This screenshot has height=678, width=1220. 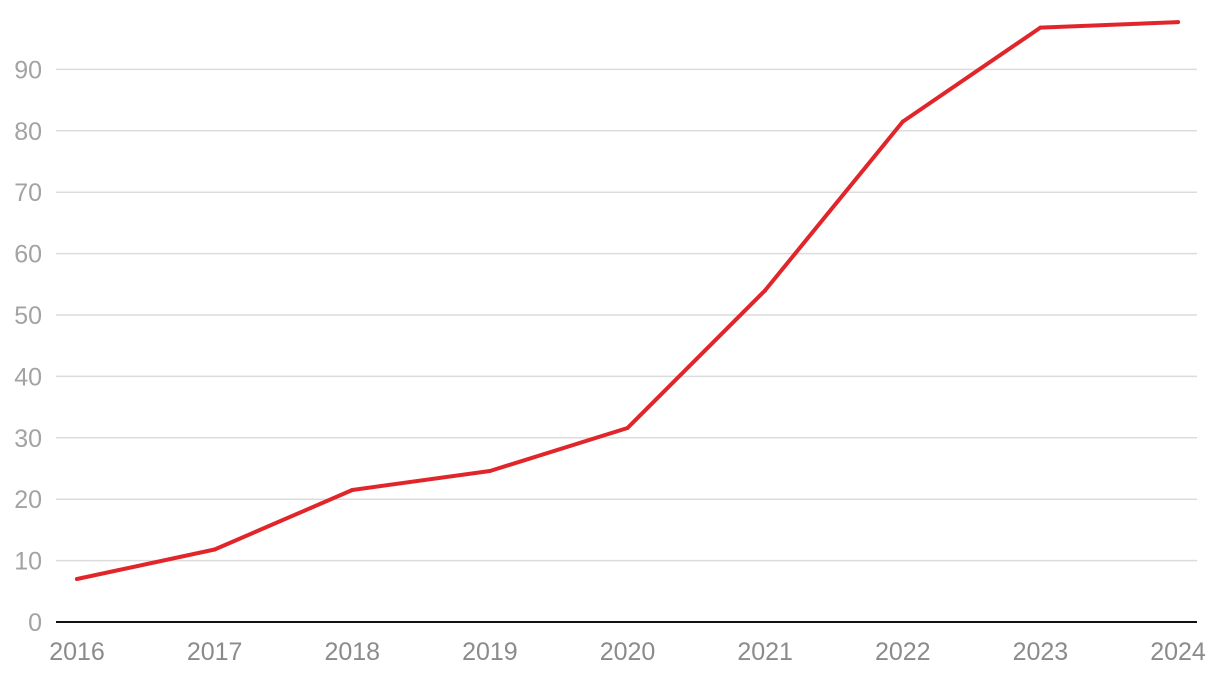 I want to click on x-tick-label: 2024, so click(x=1178, y=652).